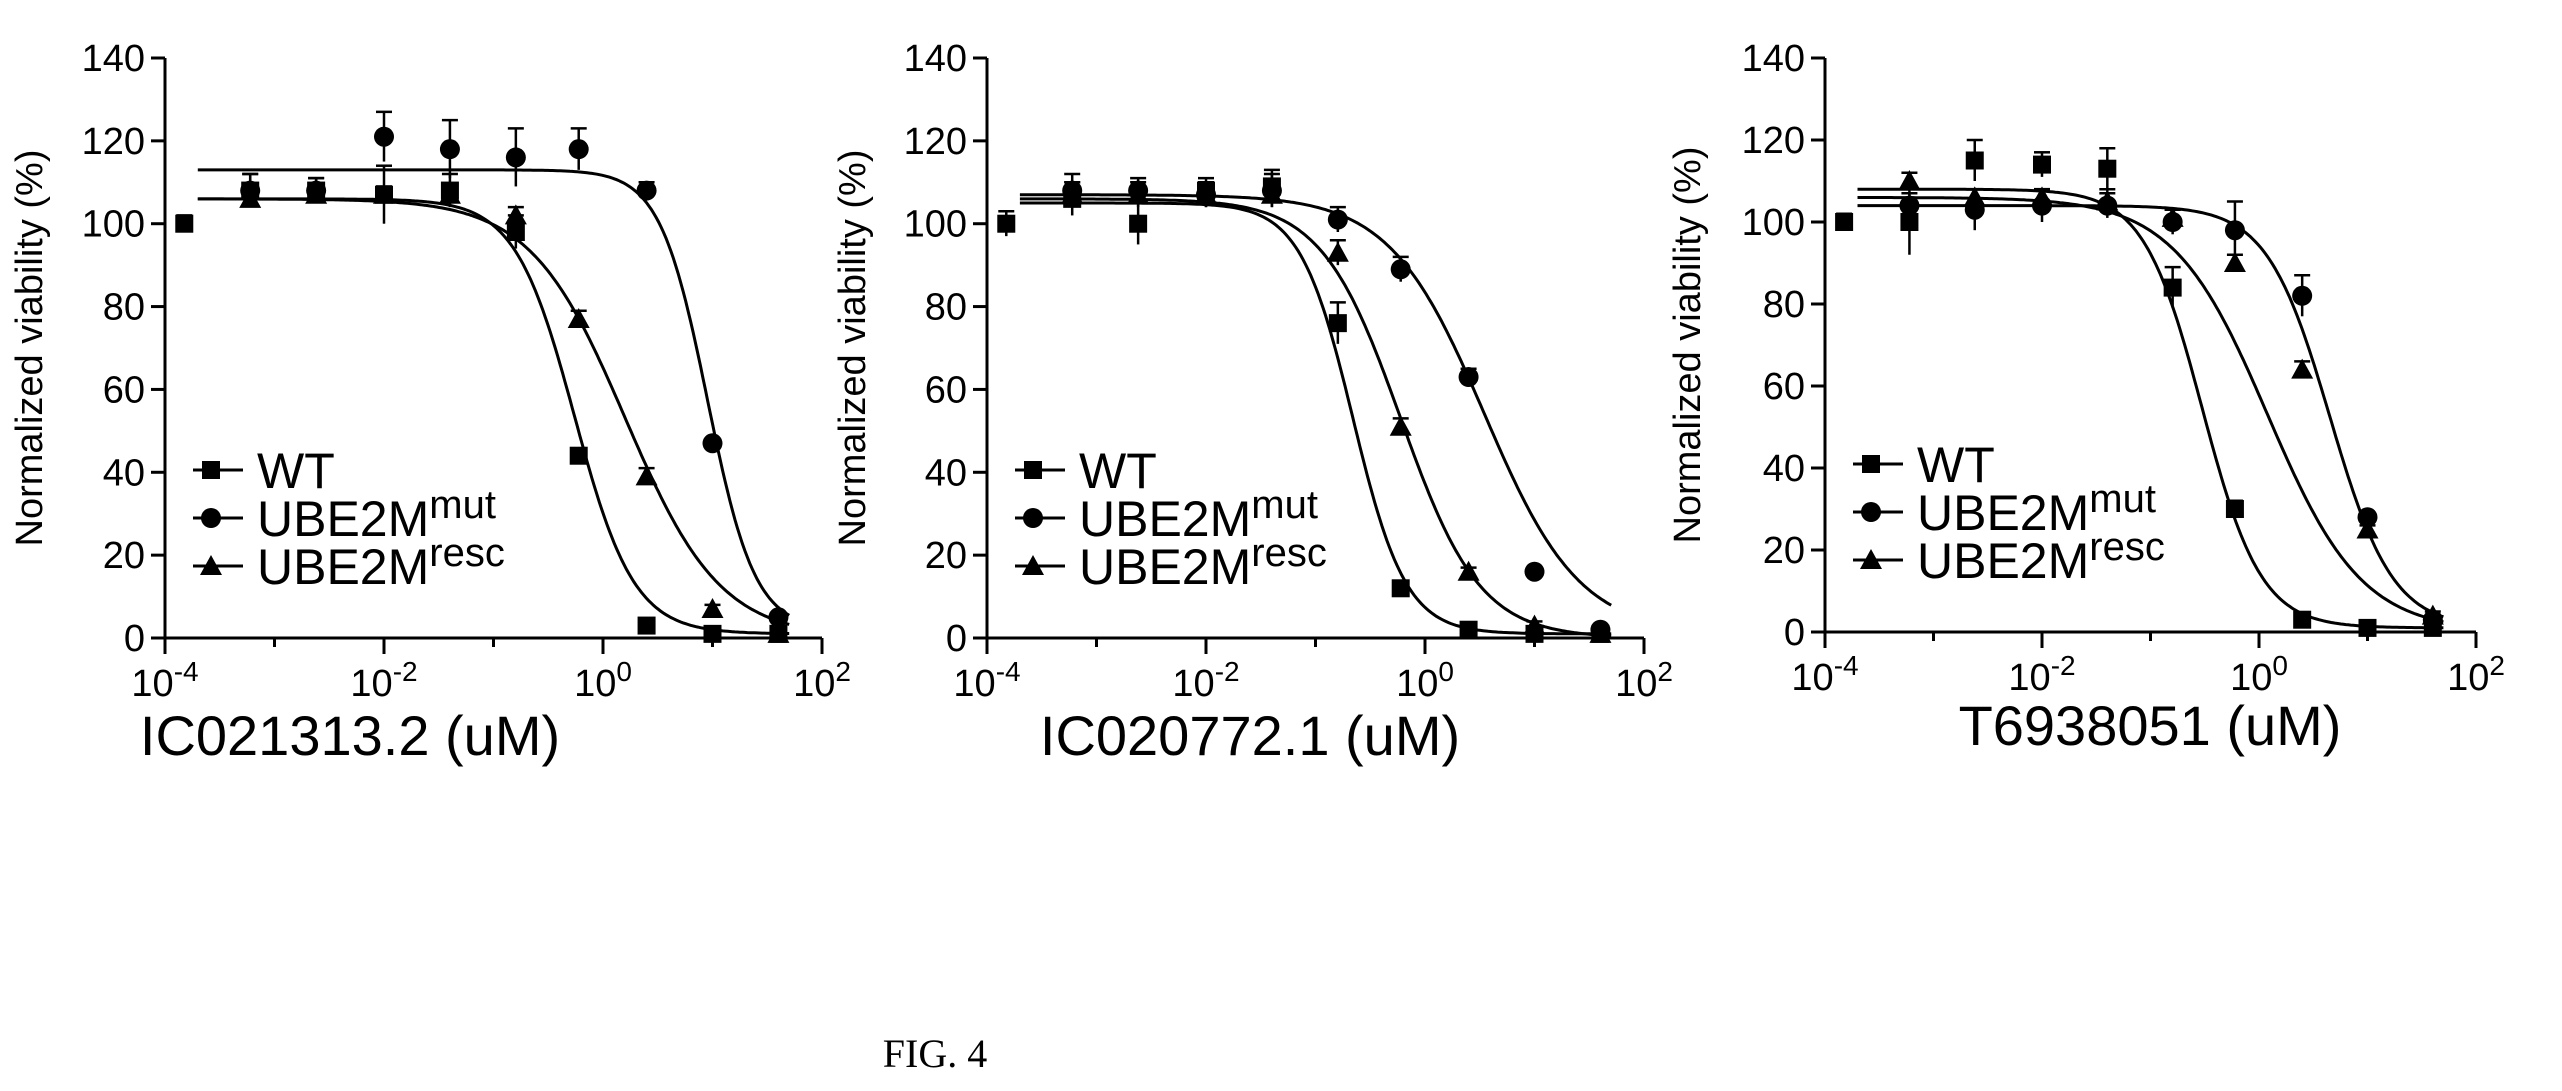  Describe the element at coordinates (935, 1053) in the screenshot. I see `figure-label: FIG. 4` at that location.